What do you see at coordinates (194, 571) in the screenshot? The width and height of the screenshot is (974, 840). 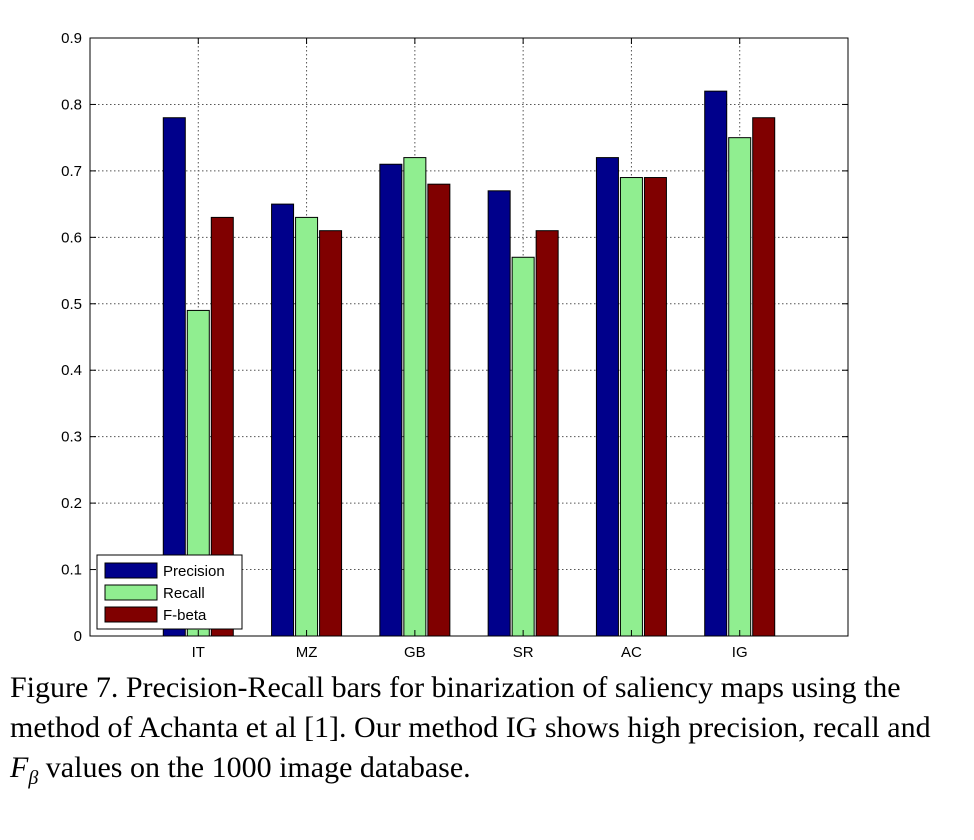 I see `legend-label: Precision` at bounding box center [194, 571].